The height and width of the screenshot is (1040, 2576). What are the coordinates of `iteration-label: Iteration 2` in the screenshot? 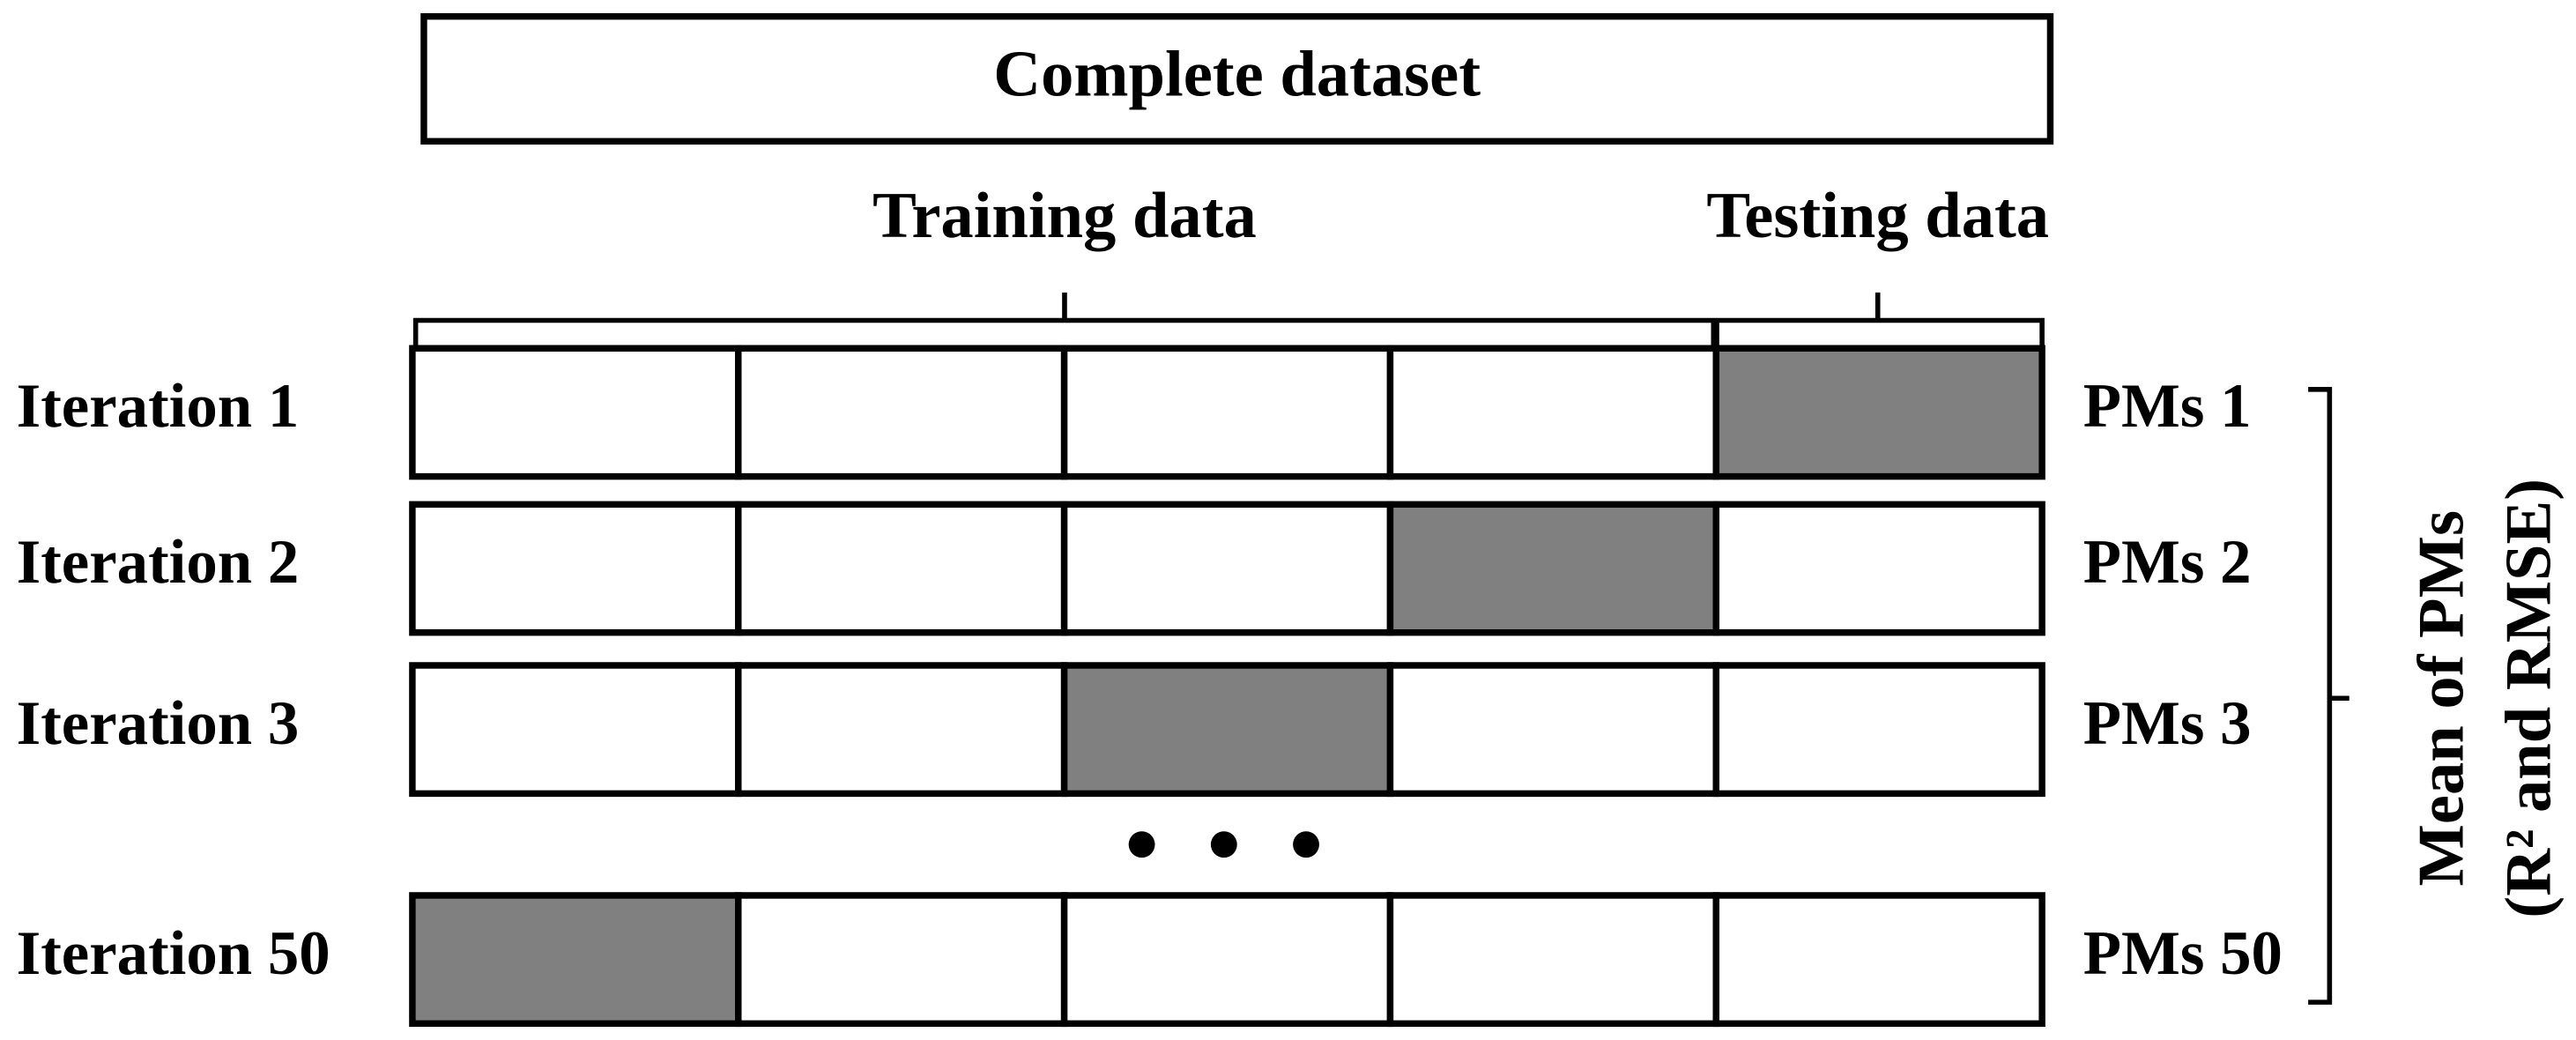 It's located at (158, 562).